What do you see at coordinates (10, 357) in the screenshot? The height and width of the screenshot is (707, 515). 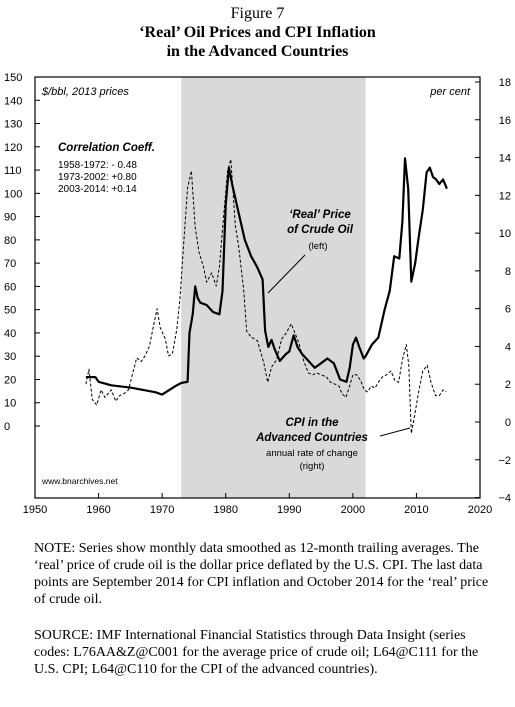 I see `left-tick-label: 30` at bounding box center [10, 357].